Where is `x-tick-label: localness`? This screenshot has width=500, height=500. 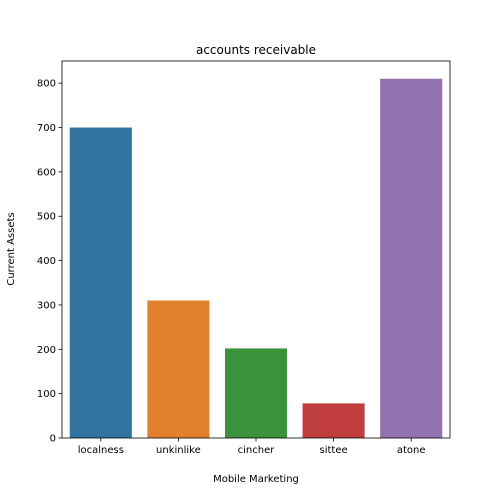
x-tick-label: localness is located at coordinates (101, 450).